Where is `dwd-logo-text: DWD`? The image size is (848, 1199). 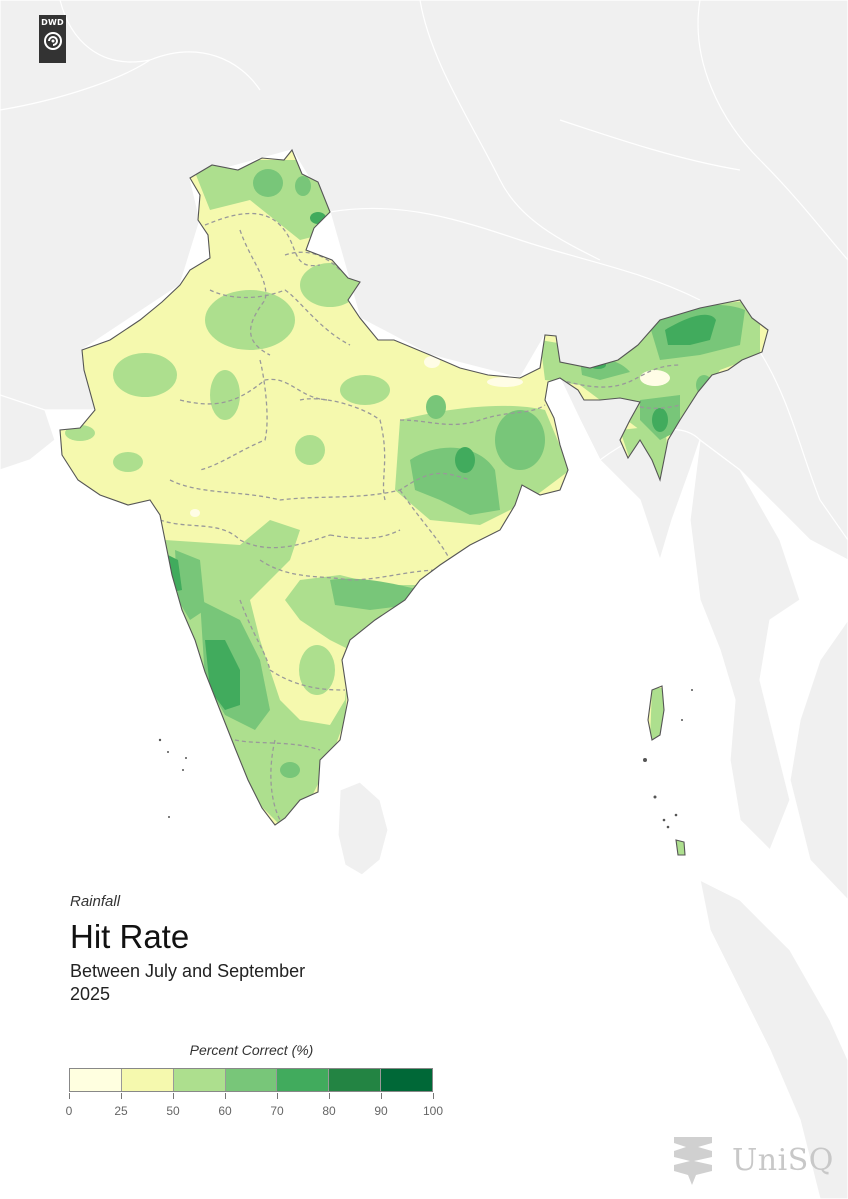 dwd-logo-text: DWD is located at coordinates (52, 22).